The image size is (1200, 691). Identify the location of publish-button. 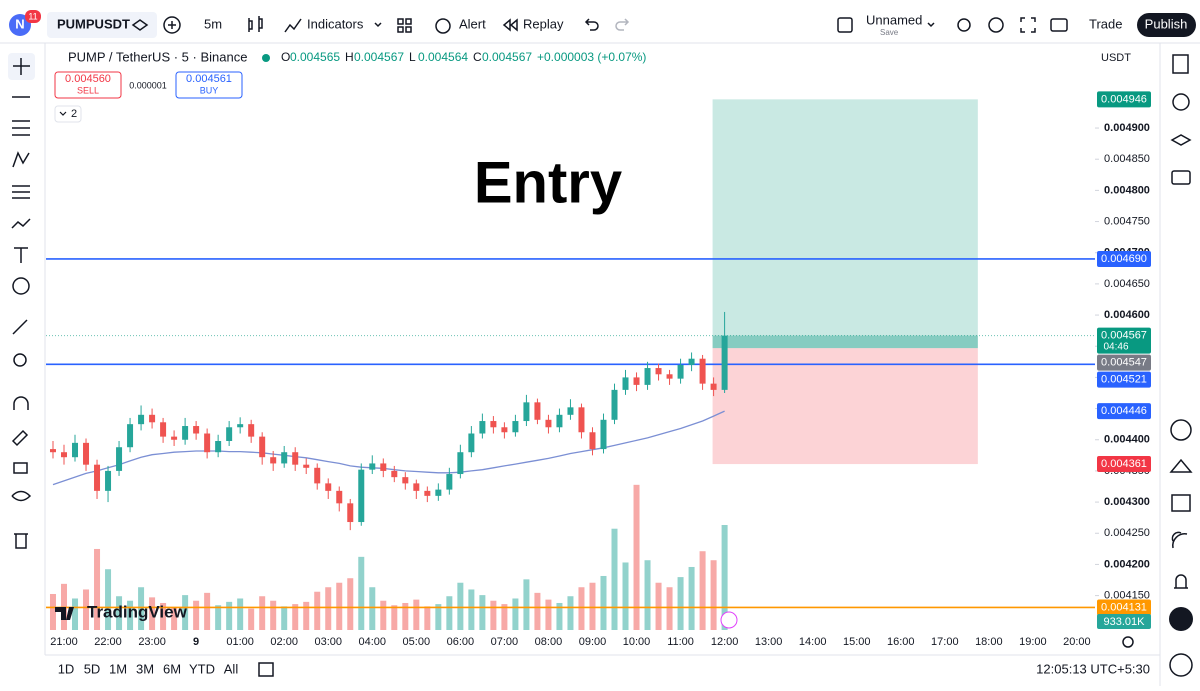
(1166, 25).